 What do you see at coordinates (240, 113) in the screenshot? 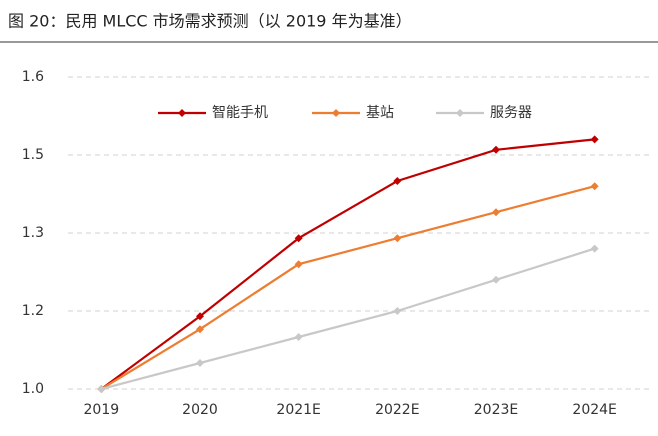
I see `legend-label: 智能手机` at bounding box center [240, 113].